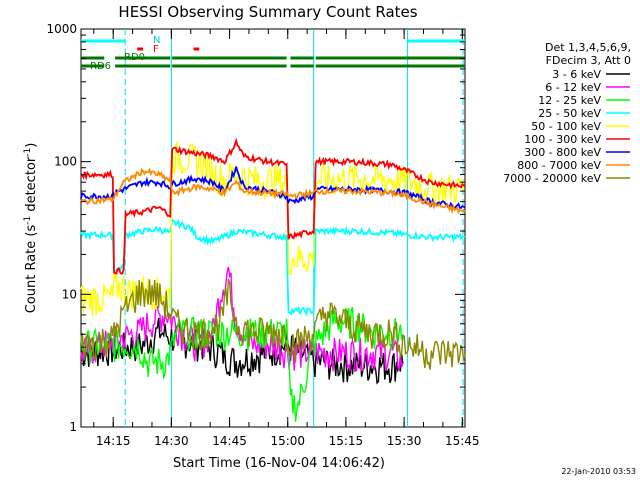 This screenshot has height=480, width=640. Describe the element at coordinates (552, 178) in the screenshot. I see `legend-label: 7000 - 20000 keV` at that location.